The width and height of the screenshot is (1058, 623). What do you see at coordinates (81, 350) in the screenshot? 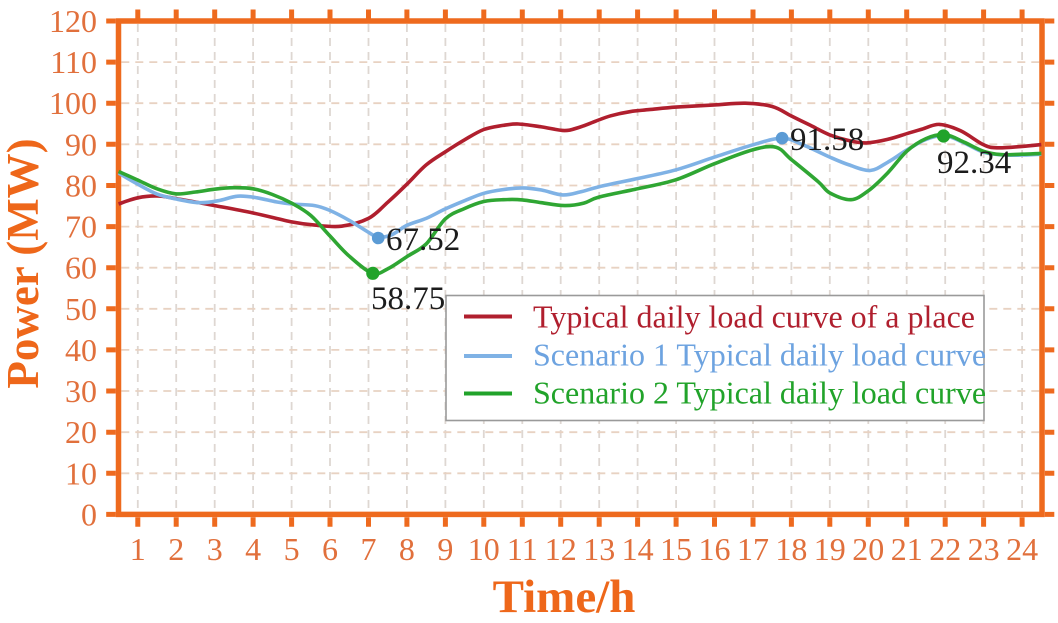
I see `svg-text: 40` at bounding box center [81, 350].